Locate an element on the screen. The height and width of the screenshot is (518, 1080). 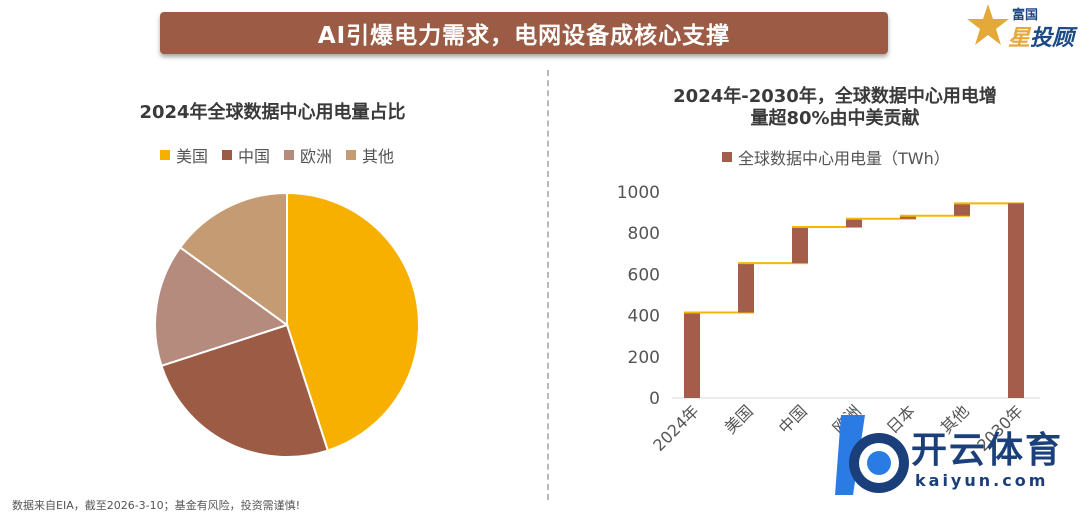
kaiyun-logo-icon is located at coordinates (872, 455).